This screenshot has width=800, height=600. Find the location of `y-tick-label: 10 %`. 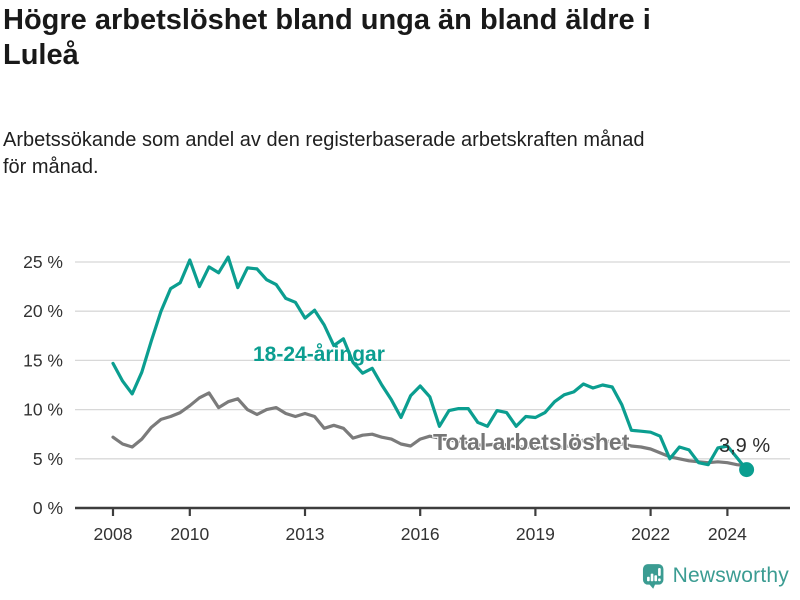

y-tick-label: 10 % is located at coordinates (43, 410).